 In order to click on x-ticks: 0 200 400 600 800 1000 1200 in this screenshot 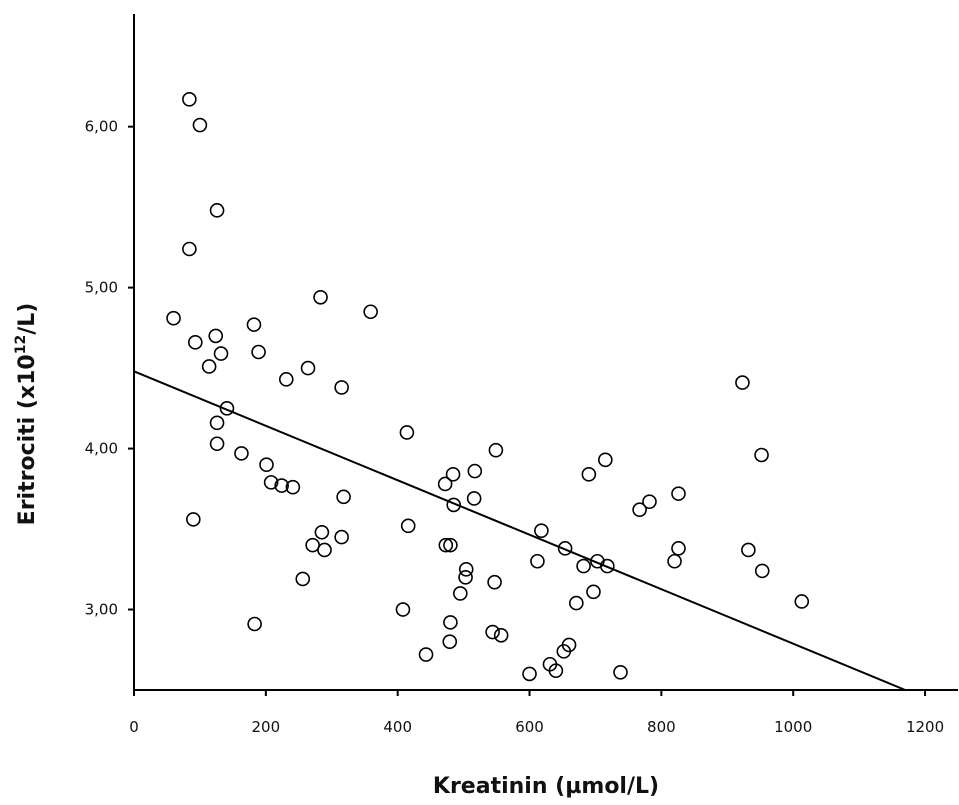, I will do `click(536, 713)`.